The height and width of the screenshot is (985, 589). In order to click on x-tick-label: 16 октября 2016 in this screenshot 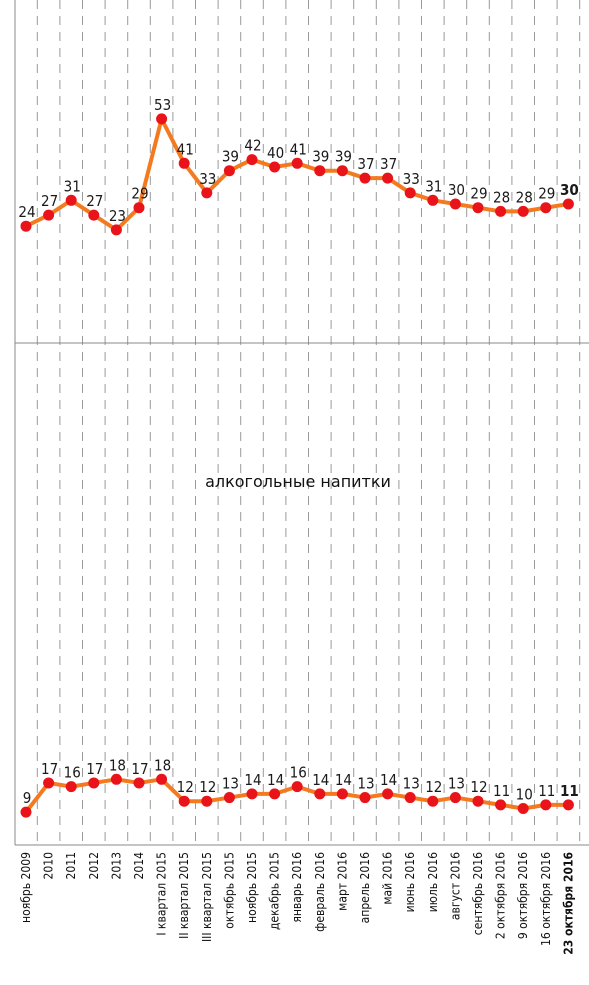, I will do `click(546, 899)`.